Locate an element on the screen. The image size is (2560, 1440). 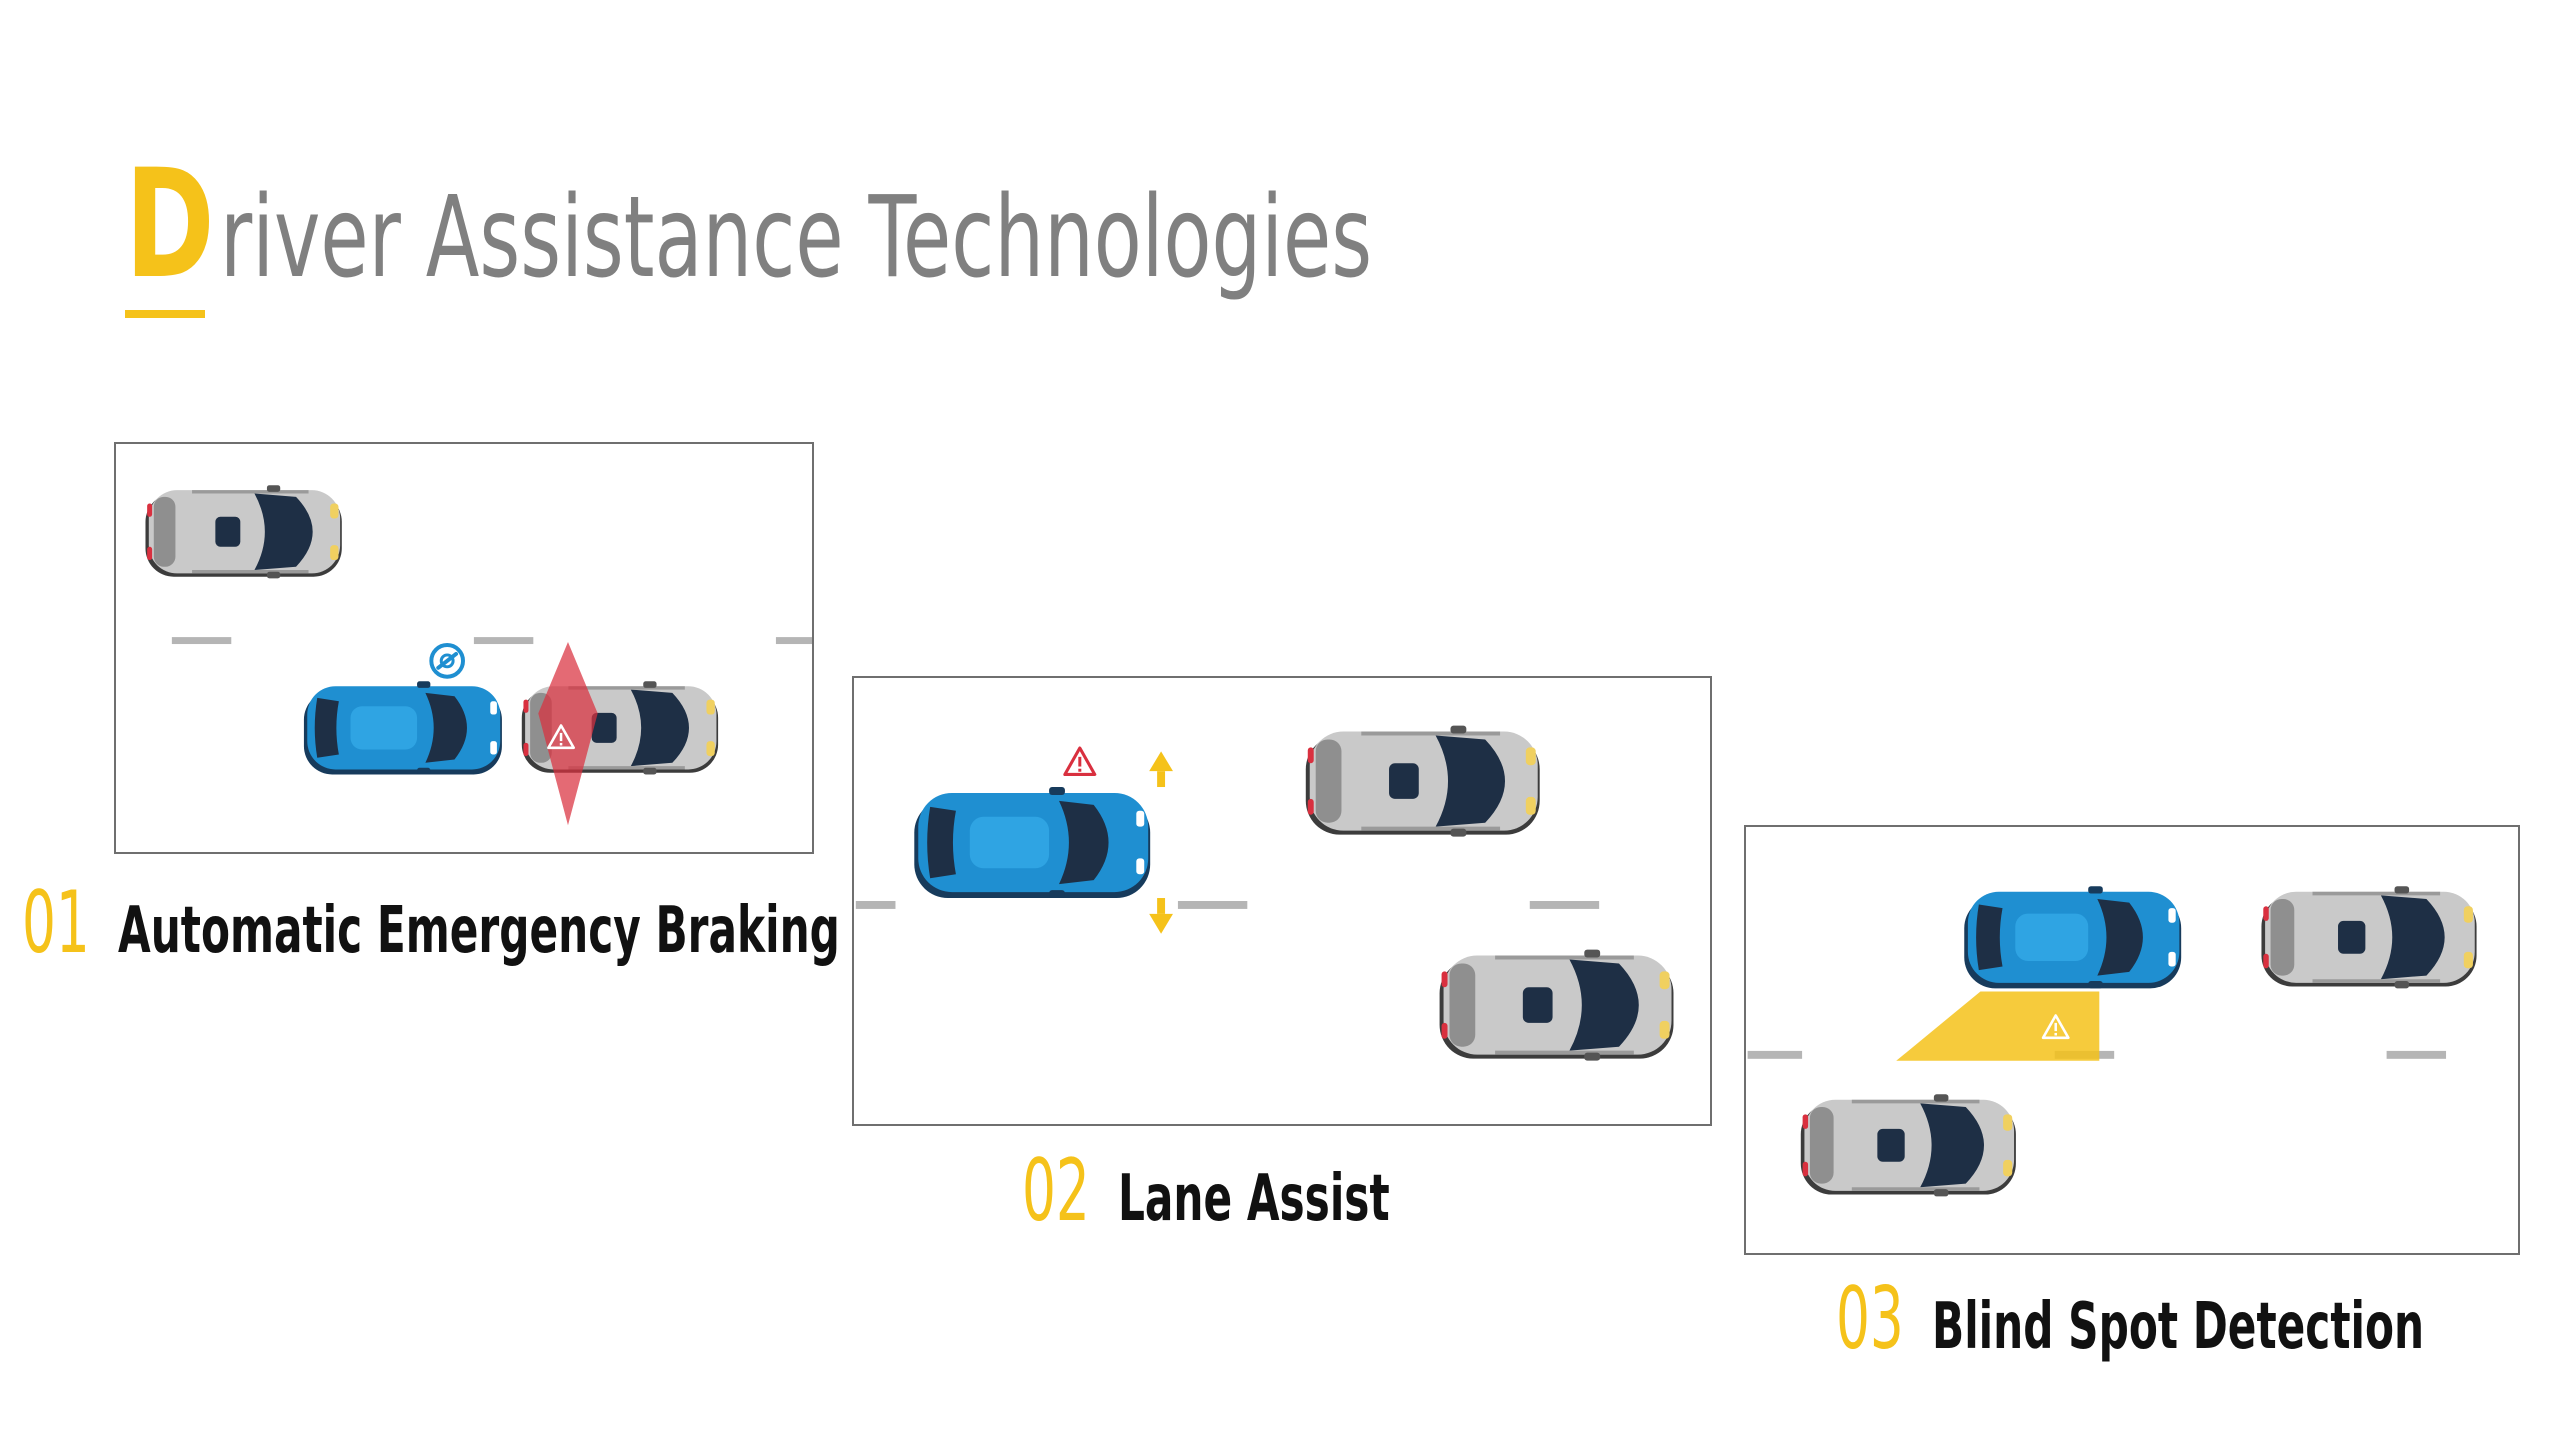
illustration-emergency-braking is located at coordinates (464, 648).